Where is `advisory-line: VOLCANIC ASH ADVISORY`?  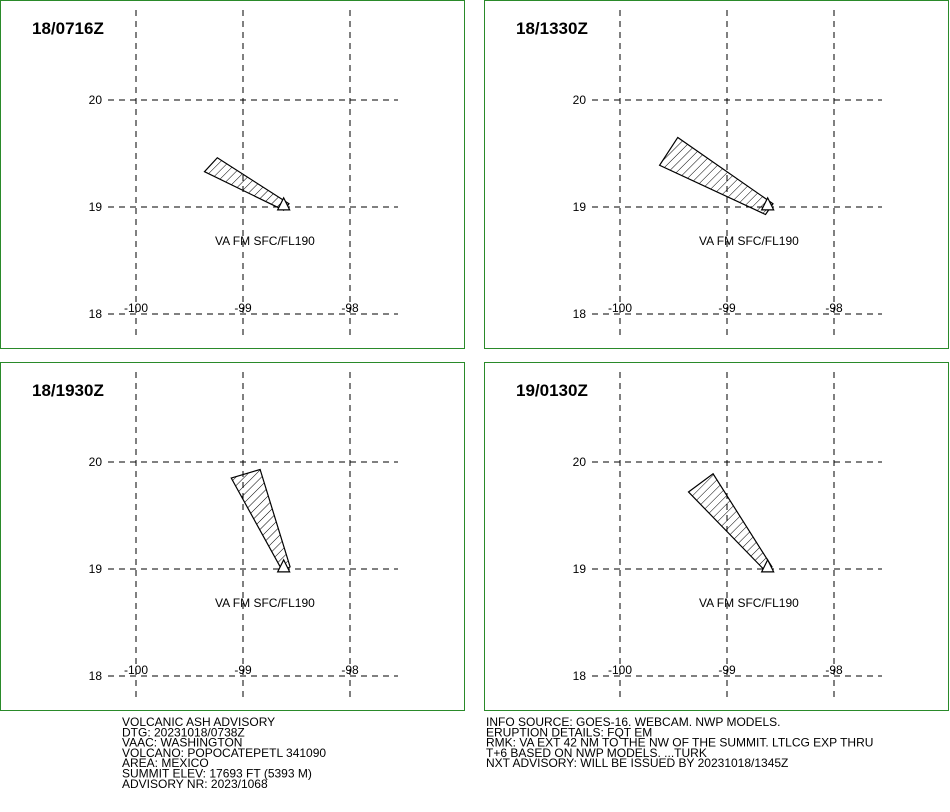 advisory-line: VOLCANIC ASH ADVISORY is located at coordinates (198, 722).